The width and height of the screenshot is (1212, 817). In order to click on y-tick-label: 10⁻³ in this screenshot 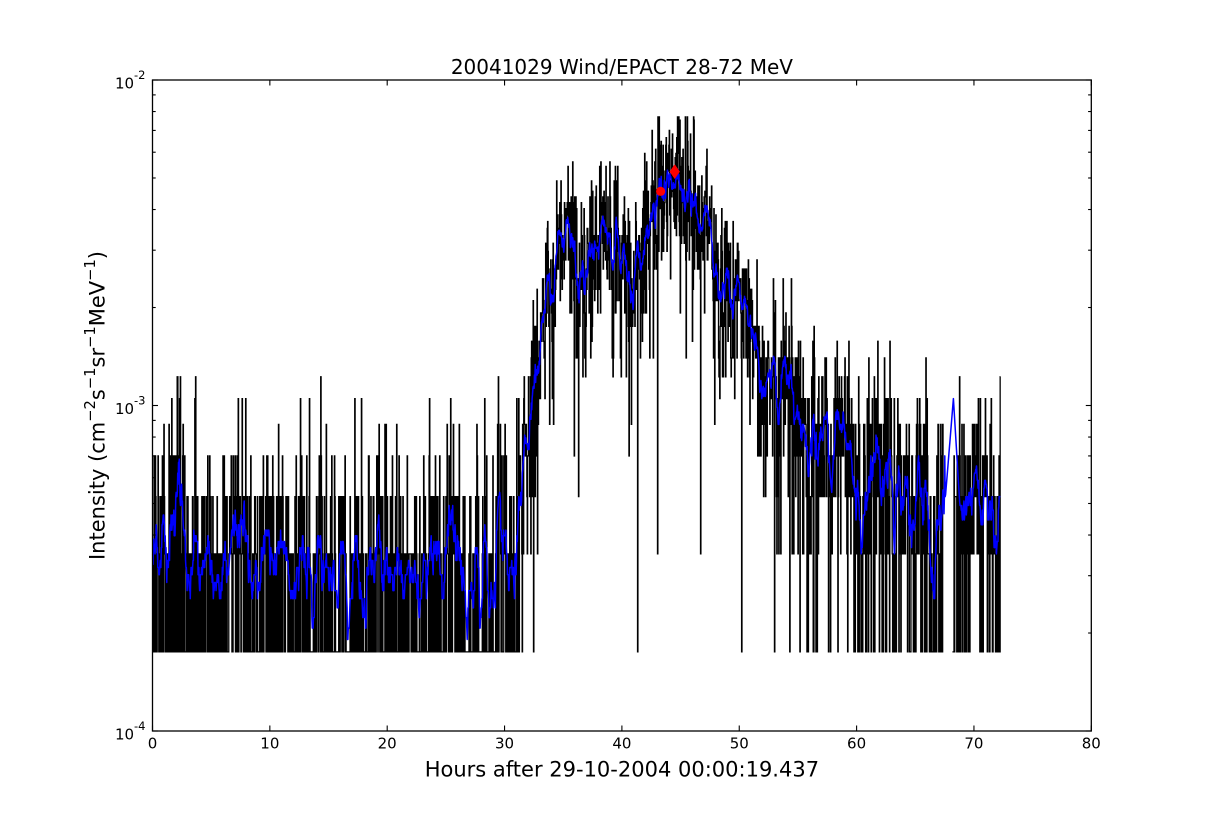, I will do `click(130, 406)`.